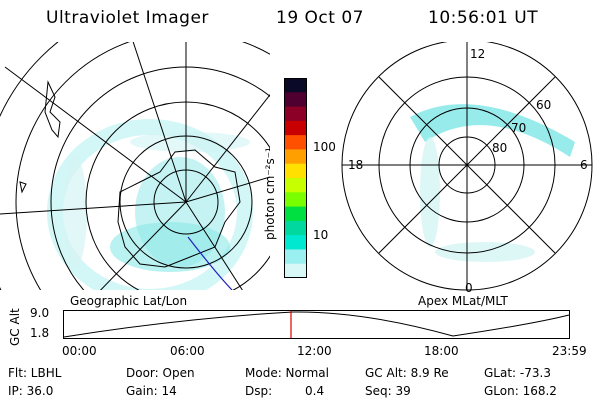  I want to click on mlt-label-18: 18, so click(356, 165).